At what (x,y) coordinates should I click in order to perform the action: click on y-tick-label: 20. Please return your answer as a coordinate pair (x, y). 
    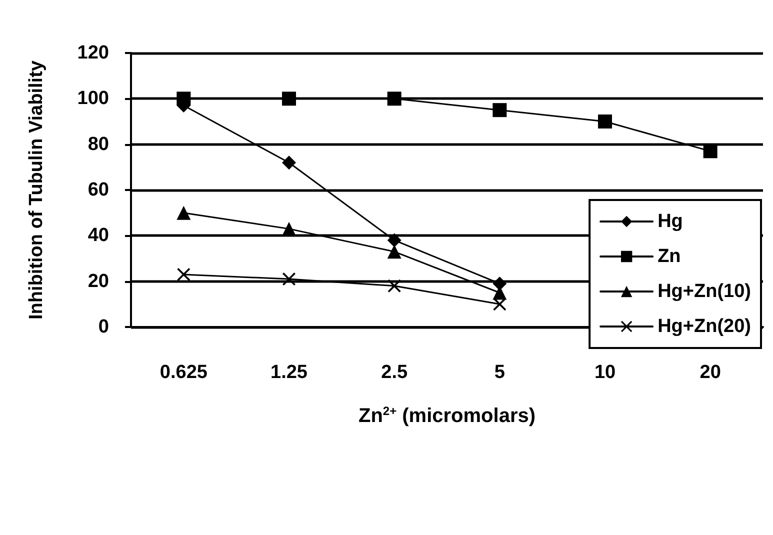
    Looking at the image, I should click on (98, 281).